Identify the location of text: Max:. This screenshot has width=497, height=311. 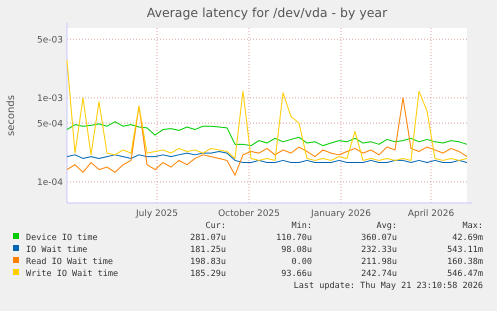
(472, 226).